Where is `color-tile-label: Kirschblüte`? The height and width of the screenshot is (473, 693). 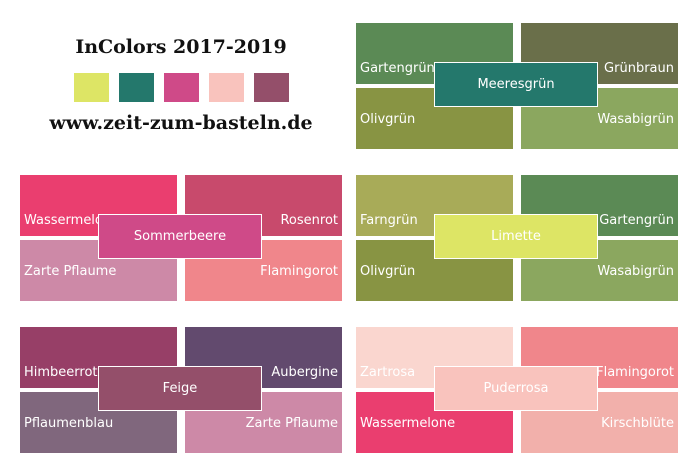
color-tile-label: Kirschblüte is located at coordinates (637, 423).